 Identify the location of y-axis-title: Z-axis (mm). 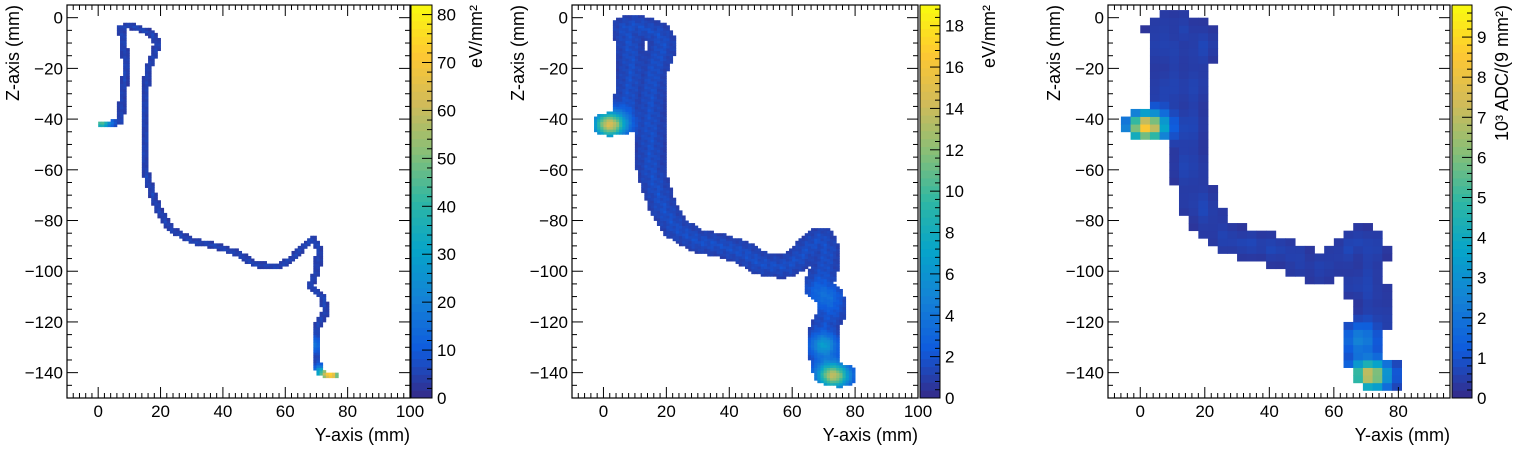
(13, 53).